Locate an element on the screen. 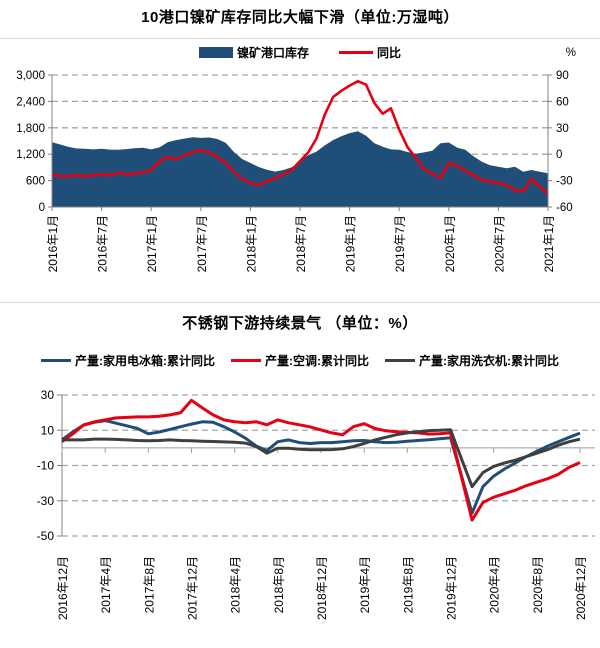 This screenshot has width=600, height=648. legend-label: 镍矿港口库存 is located at coordinates (272, 53).